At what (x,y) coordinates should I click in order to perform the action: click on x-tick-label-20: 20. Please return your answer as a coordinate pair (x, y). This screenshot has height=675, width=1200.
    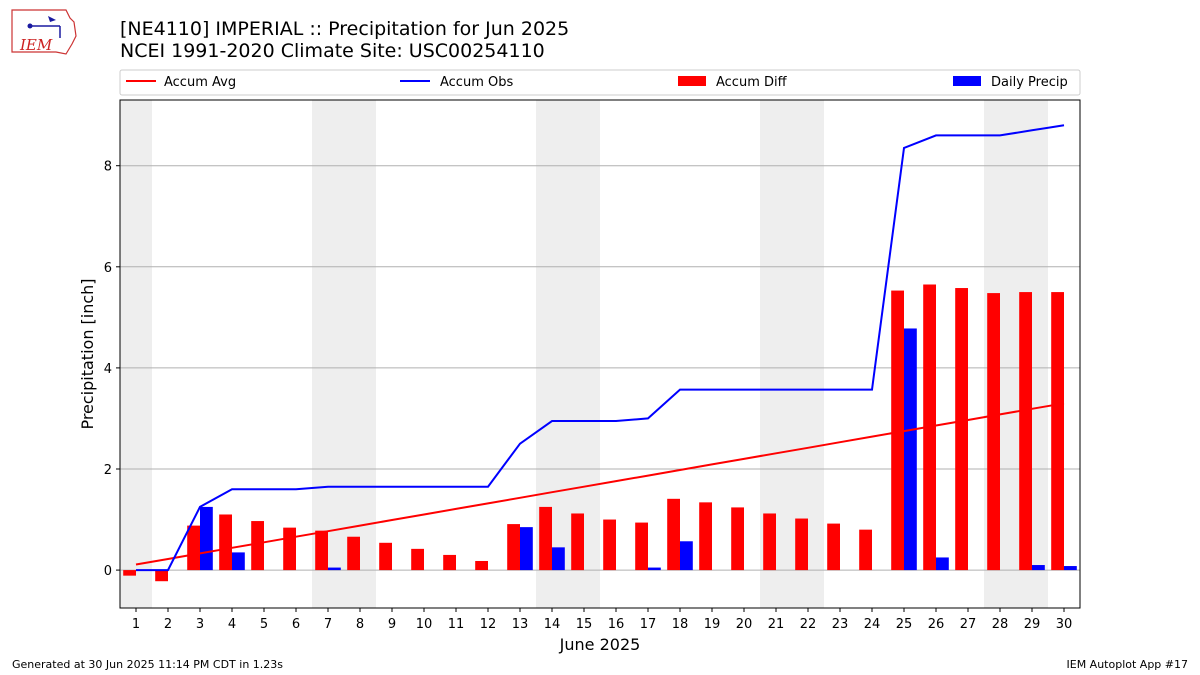
    Looking at the image, I should click on (744, 624).